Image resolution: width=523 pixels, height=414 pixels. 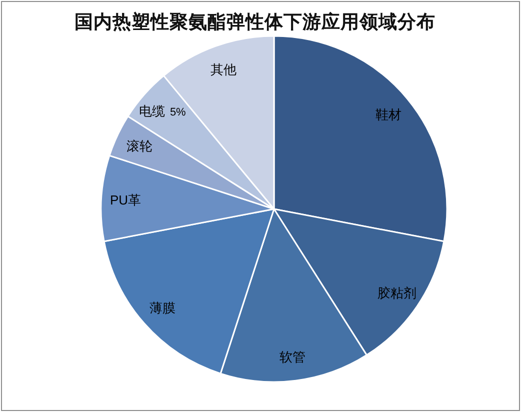 I want to click on slice-label: 滚轮, so click(x=139, y=146).